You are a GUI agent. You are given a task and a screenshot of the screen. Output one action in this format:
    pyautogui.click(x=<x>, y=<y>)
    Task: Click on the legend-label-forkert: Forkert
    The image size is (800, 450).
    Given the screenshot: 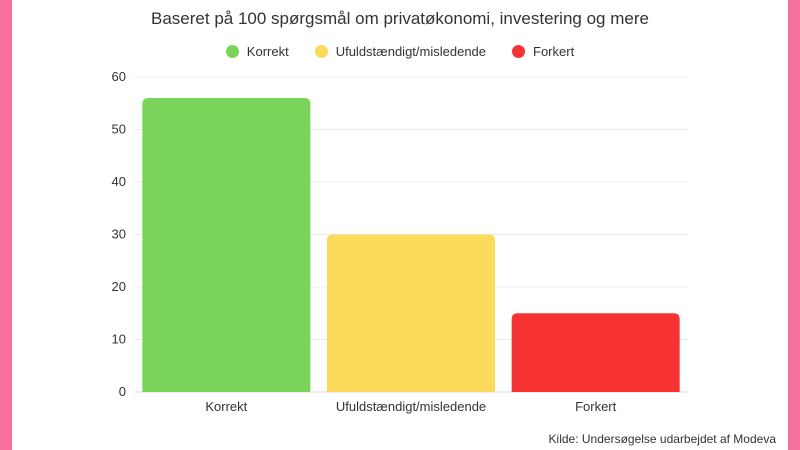 What is the action you would take?
    pyautogui.click(x=554, y=51)
    